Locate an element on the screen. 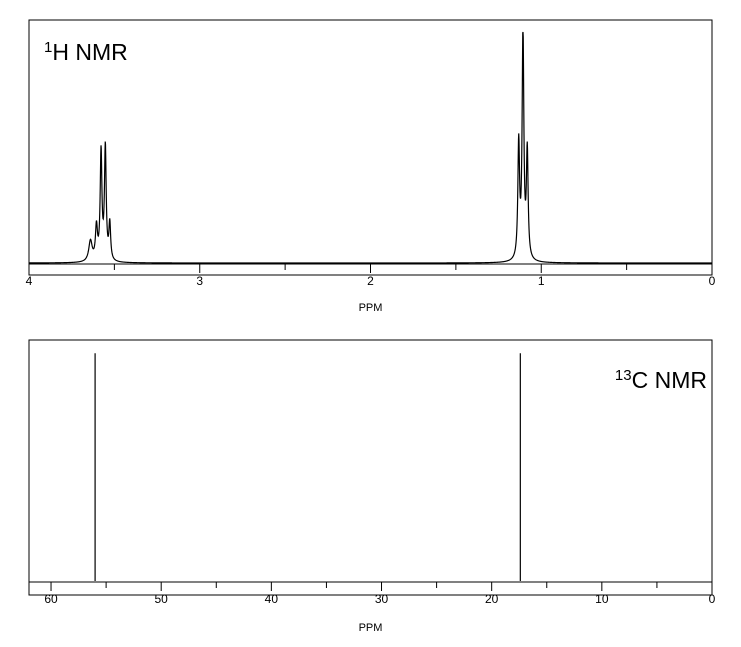  tick-label-30: 30 is located at coordinates (382, 599).